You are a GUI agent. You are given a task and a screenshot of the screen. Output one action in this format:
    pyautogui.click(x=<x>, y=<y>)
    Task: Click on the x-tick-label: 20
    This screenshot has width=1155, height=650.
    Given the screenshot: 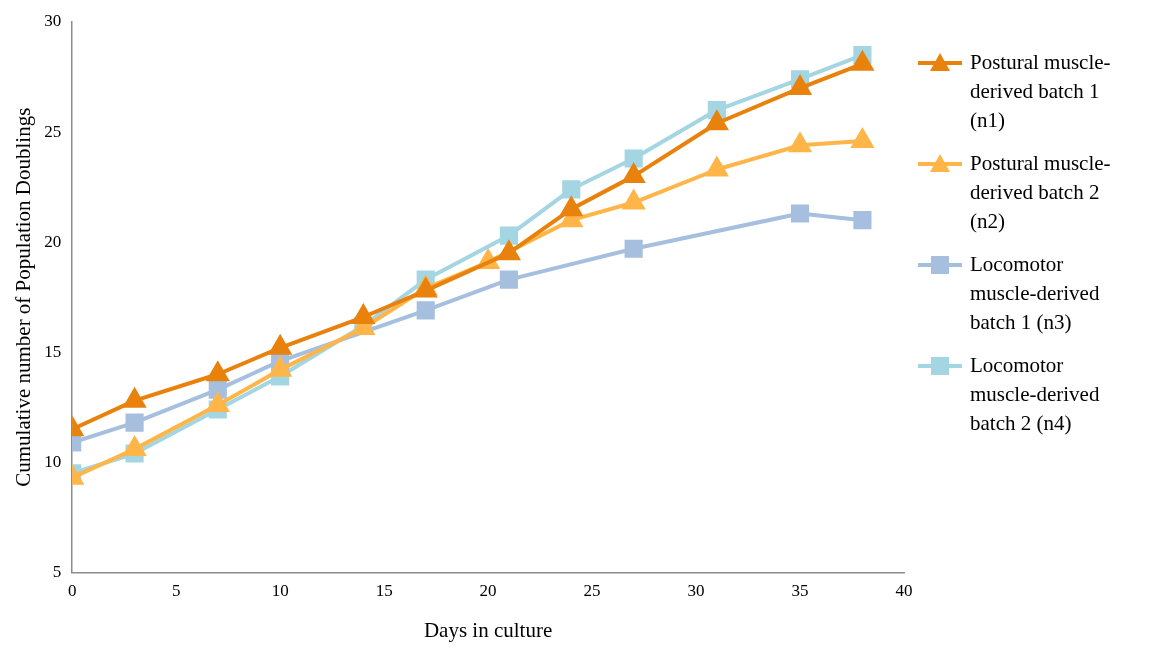 What is the action you would take?
    pyautogui.click(x=488, y=591)
    